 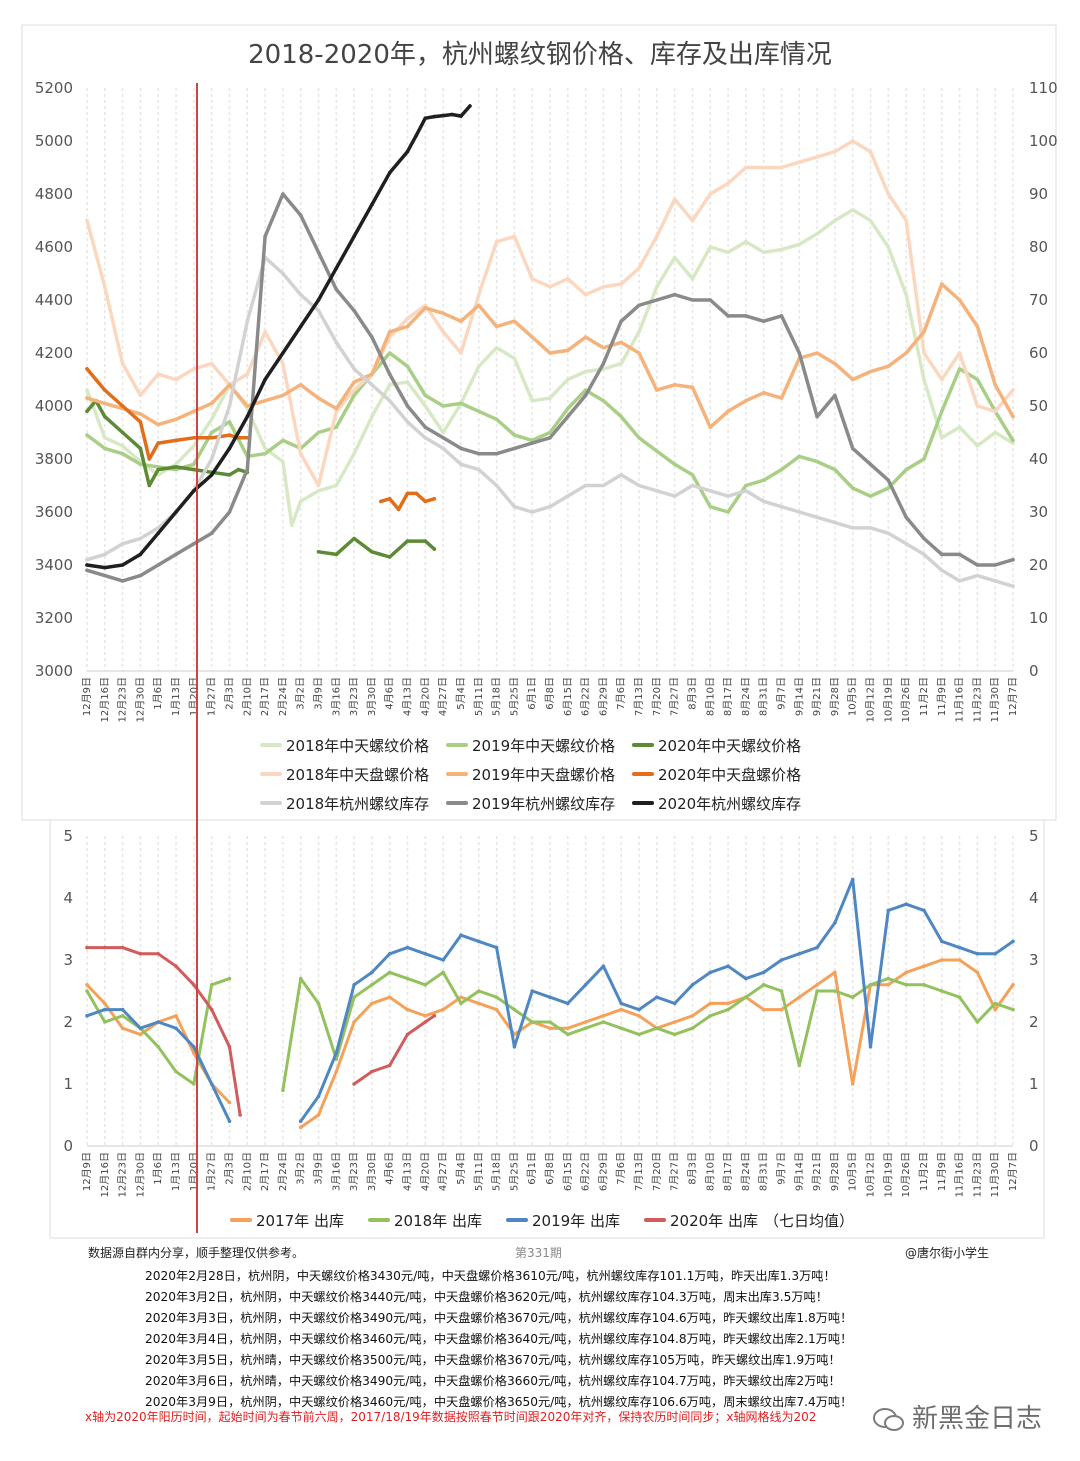 What do you see at coordinates (283, 696) in the screenshot?
I see `x-tick-label: 2月24日` at bounding box center [283, 696].